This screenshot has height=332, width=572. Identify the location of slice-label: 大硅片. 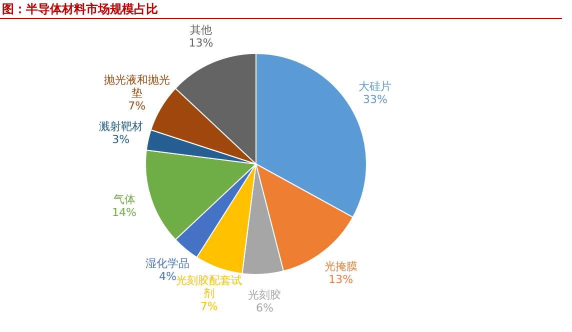
(375, 86).